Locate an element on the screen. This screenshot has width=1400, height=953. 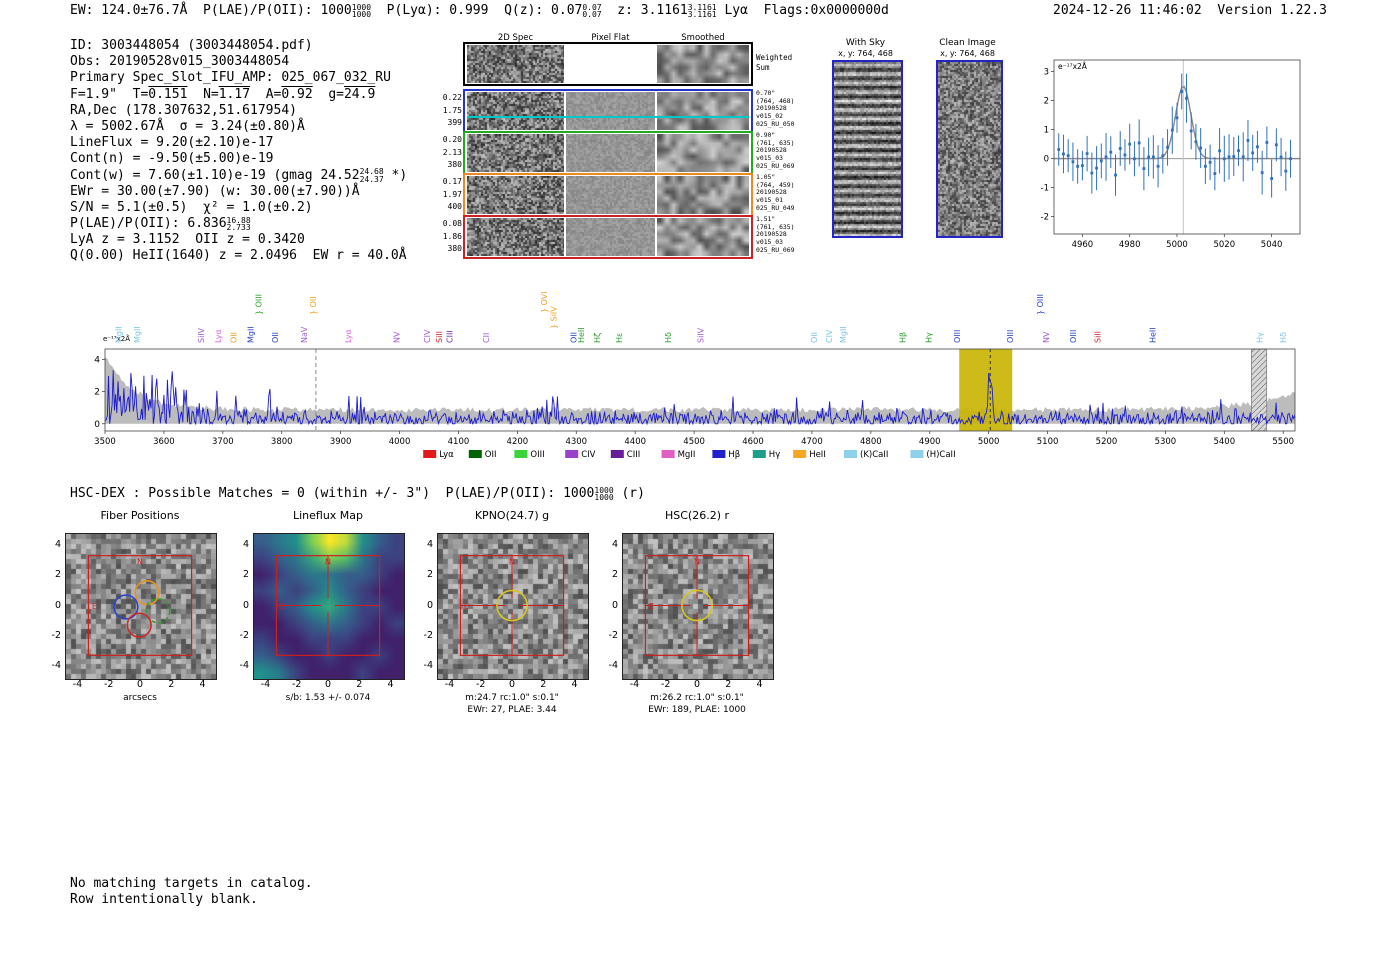
svg-text: 4500 is located at coordinates (694, 442).